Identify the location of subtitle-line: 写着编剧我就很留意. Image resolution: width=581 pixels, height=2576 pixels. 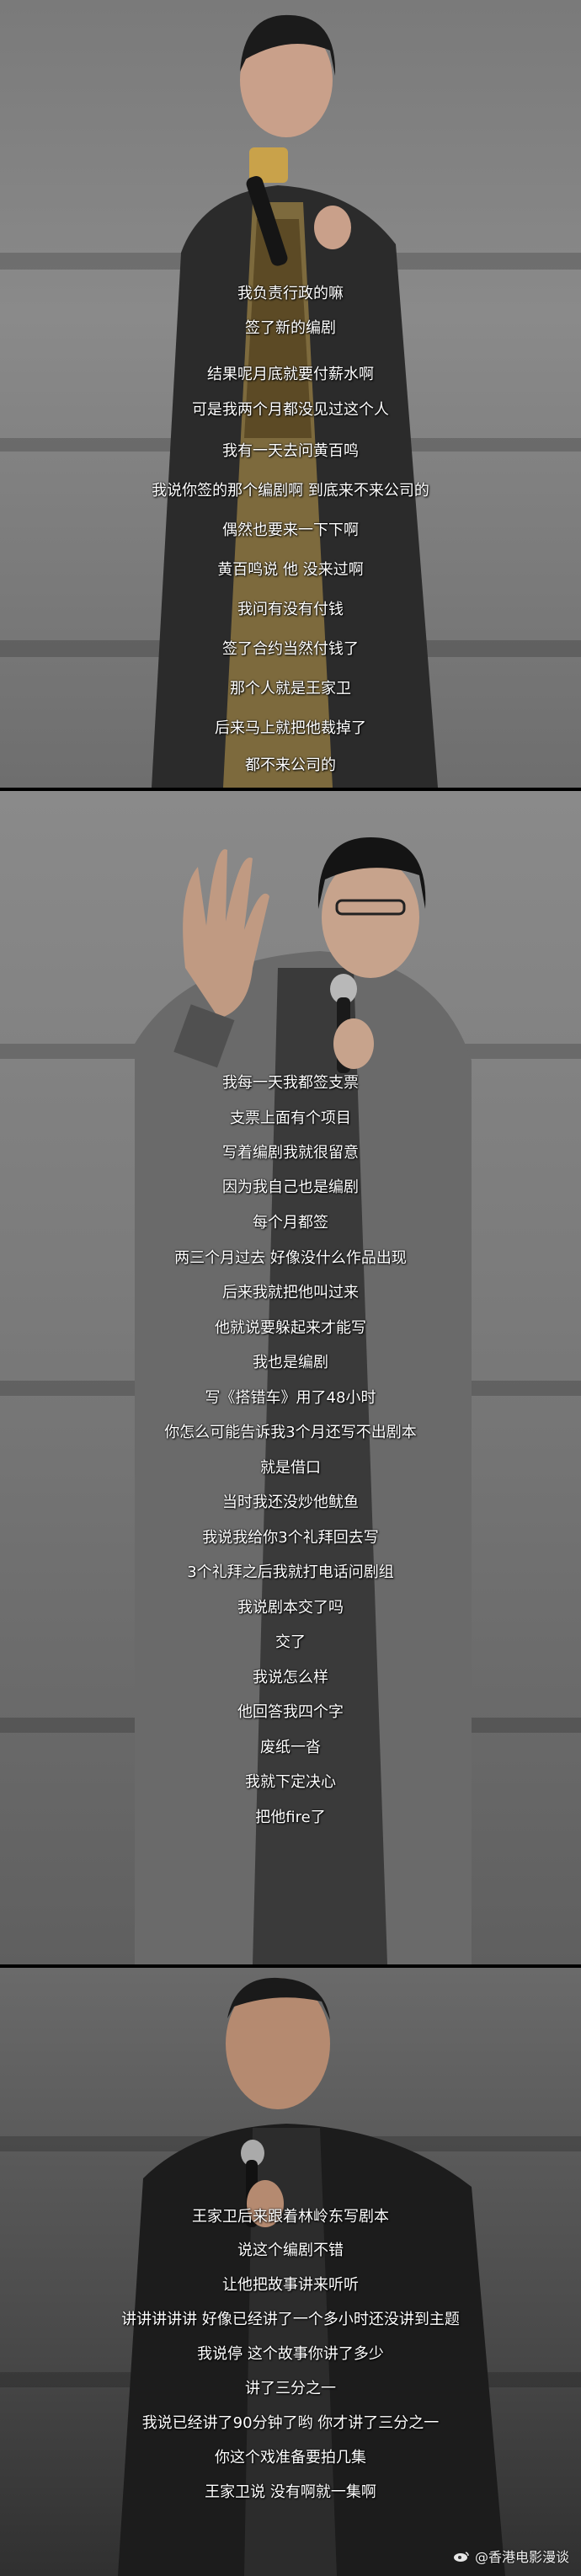
(290, 1153).